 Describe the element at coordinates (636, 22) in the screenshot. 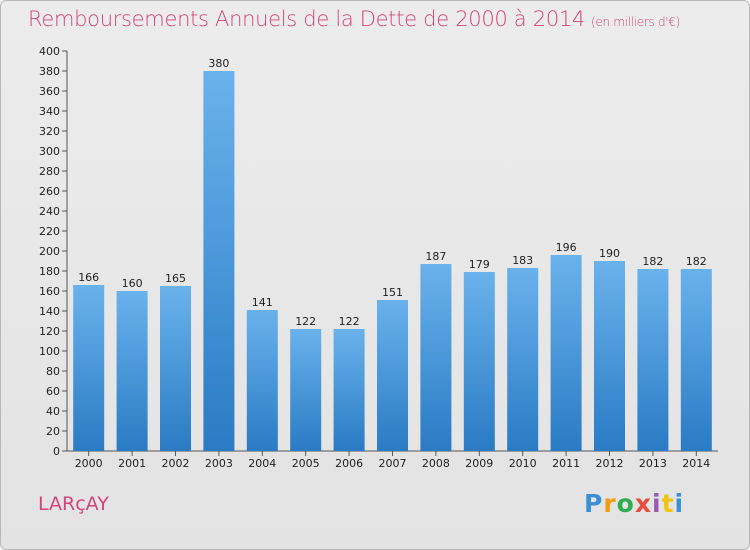

I see `chart-subtitle: (en milliers d'€)` at that location.